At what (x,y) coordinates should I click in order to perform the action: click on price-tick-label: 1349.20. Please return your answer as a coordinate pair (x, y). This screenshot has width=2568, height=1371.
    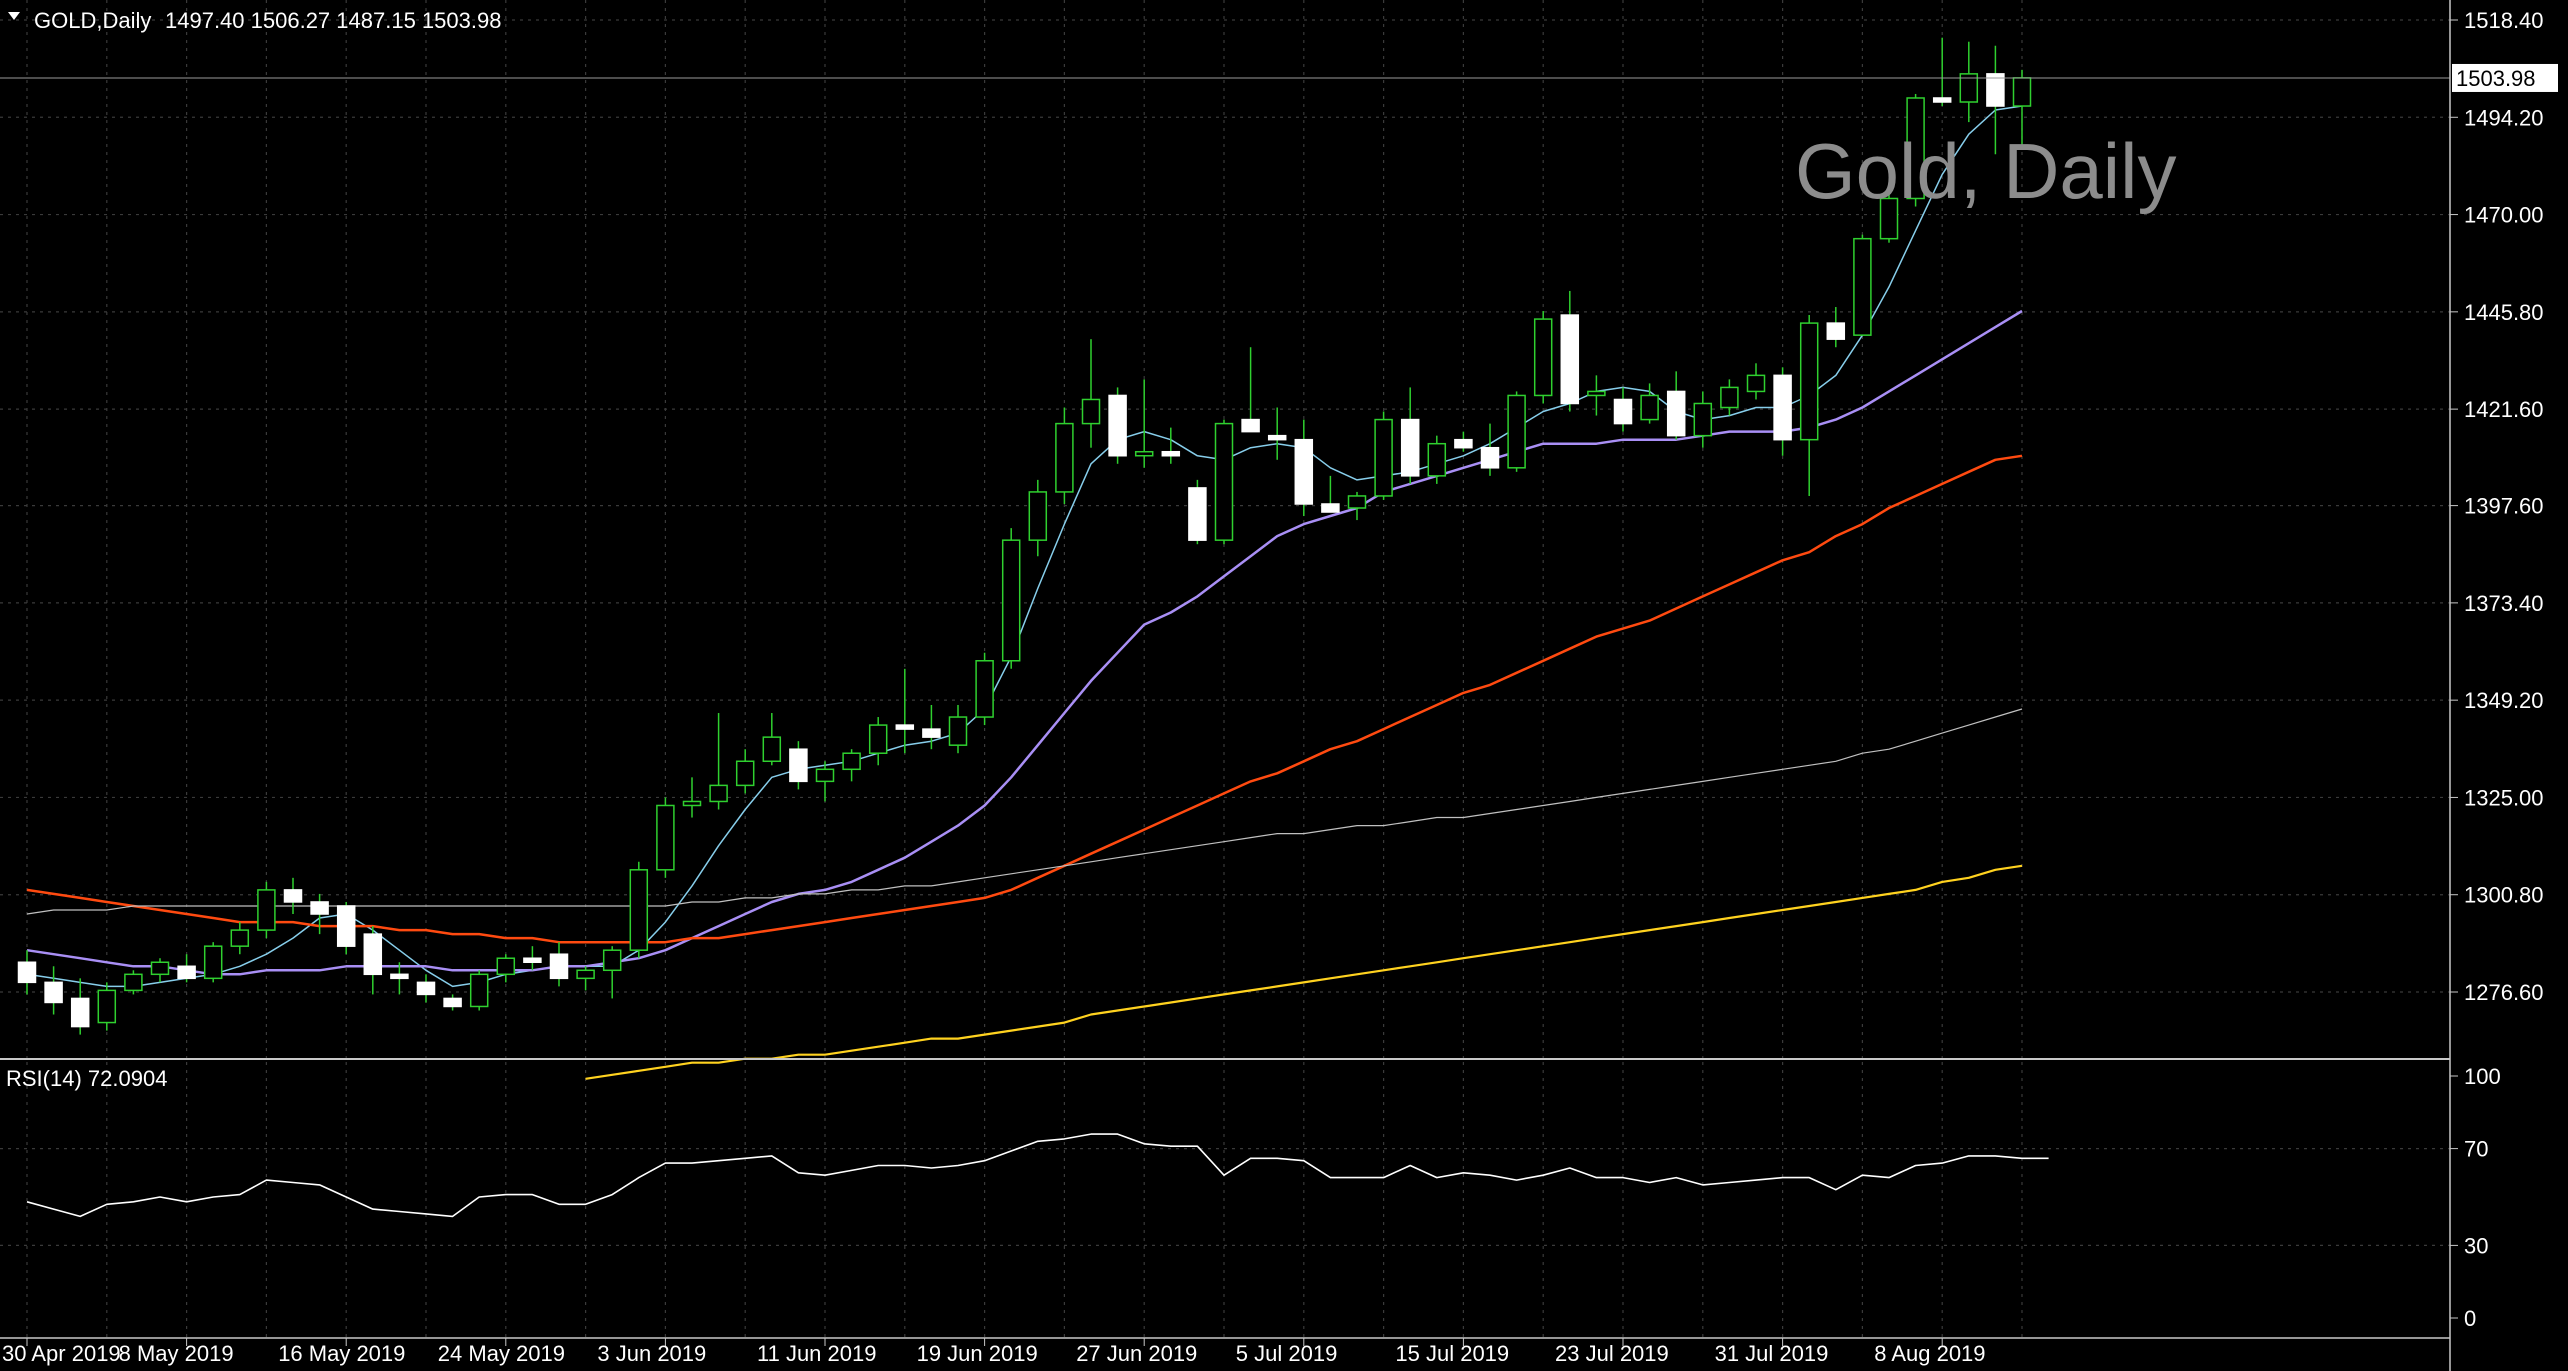
    Looking at the image, I should click on (2504, 700).